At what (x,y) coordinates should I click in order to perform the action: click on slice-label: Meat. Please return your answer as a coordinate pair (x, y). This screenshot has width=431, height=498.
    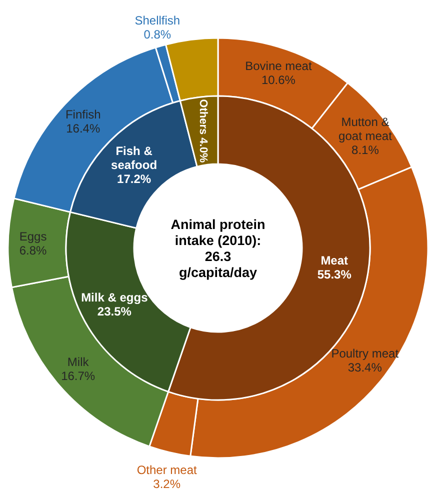
    Looking at the image, I should click on (334, 261).